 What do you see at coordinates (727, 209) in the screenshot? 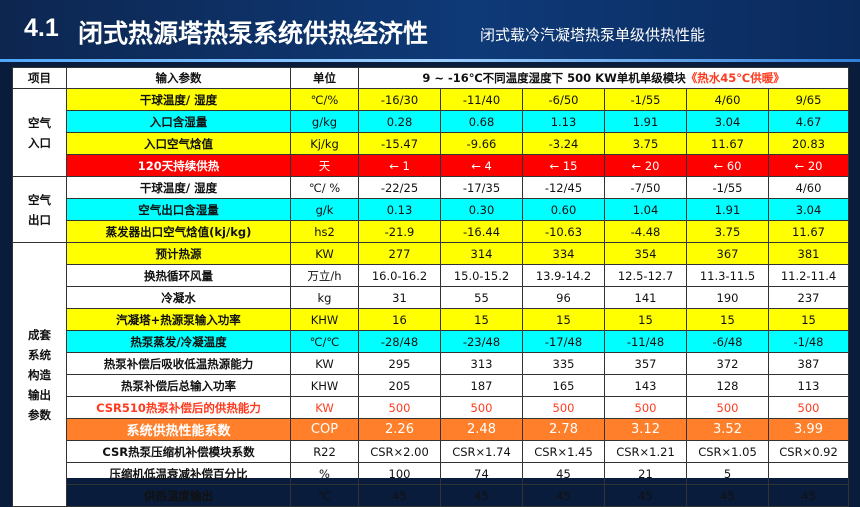
I see `value-cell: 1.91` at bounding box center [727, 209].